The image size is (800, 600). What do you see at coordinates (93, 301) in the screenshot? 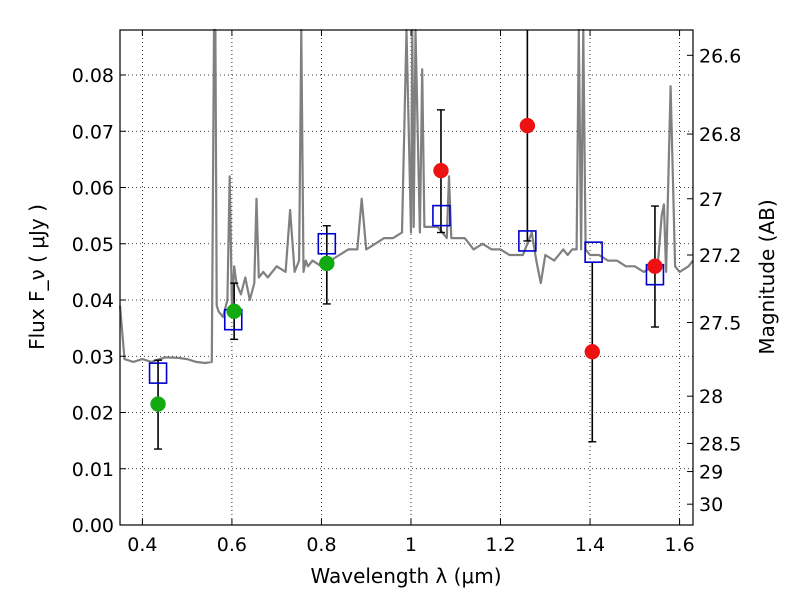
I see `y-tick-label: 0.04` at bounding box center [93, 301].